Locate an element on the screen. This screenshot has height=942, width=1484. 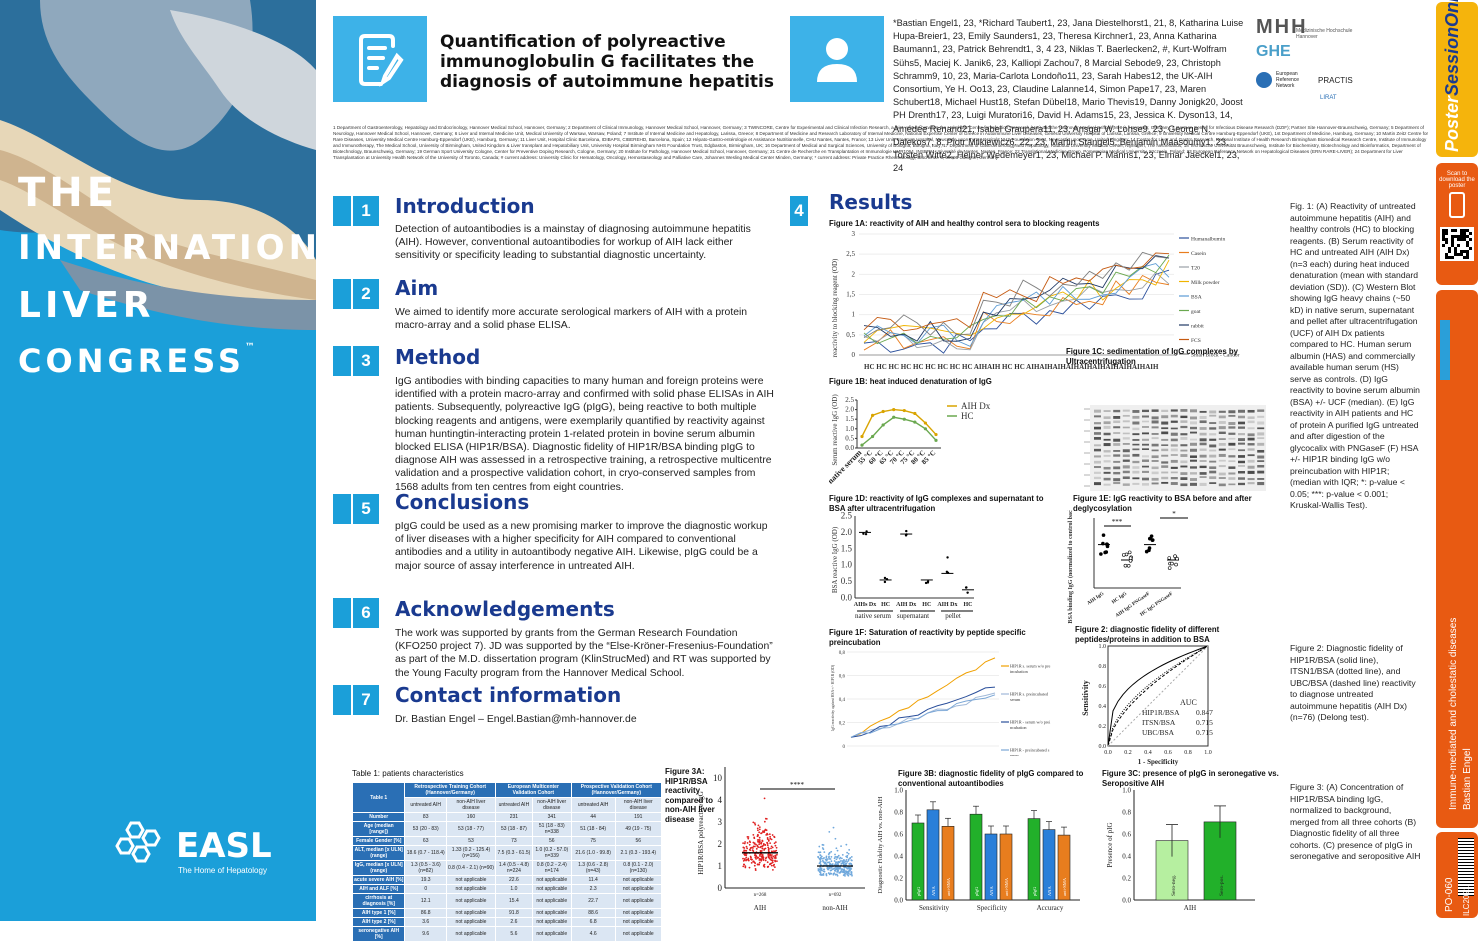
legend-label: Smart Block - Candor is located at coordinates (1215, 356).